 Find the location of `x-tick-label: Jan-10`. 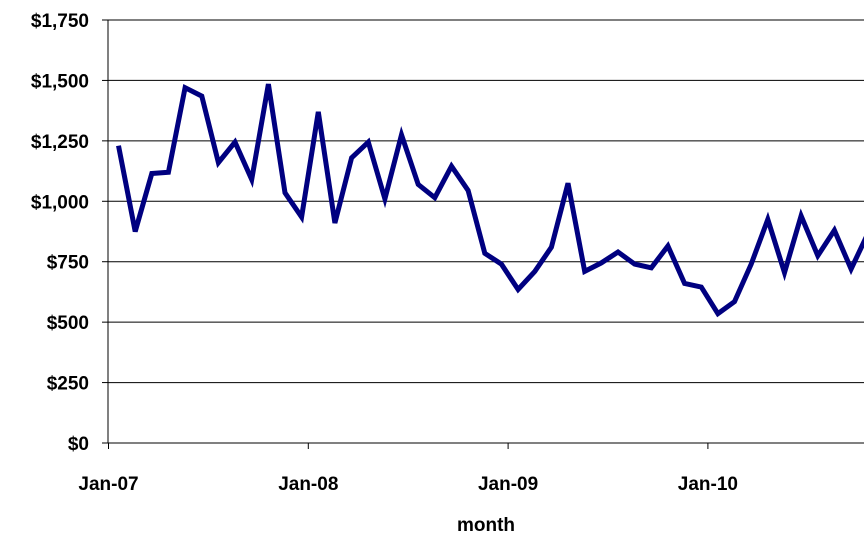

x-tick-label: Jan-10 is located at coordinates (708, 484).